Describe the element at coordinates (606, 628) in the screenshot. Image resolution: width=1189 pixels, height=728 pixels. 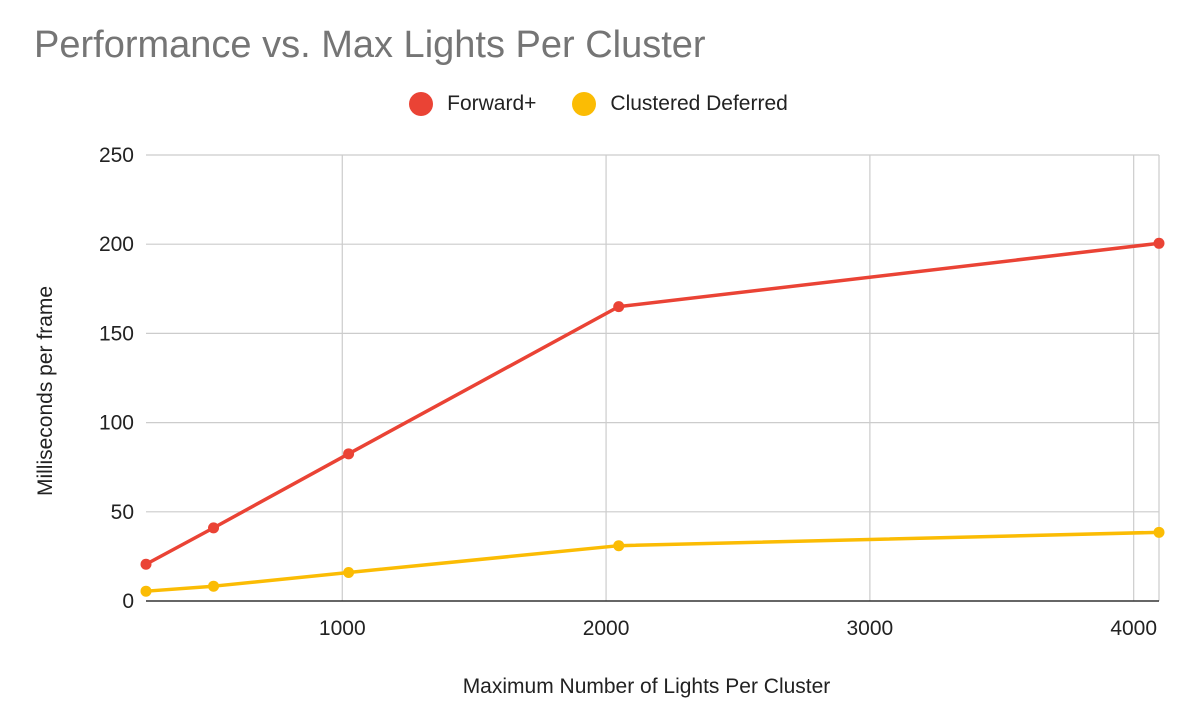
I see `x-tick-label: 2000` at that location.